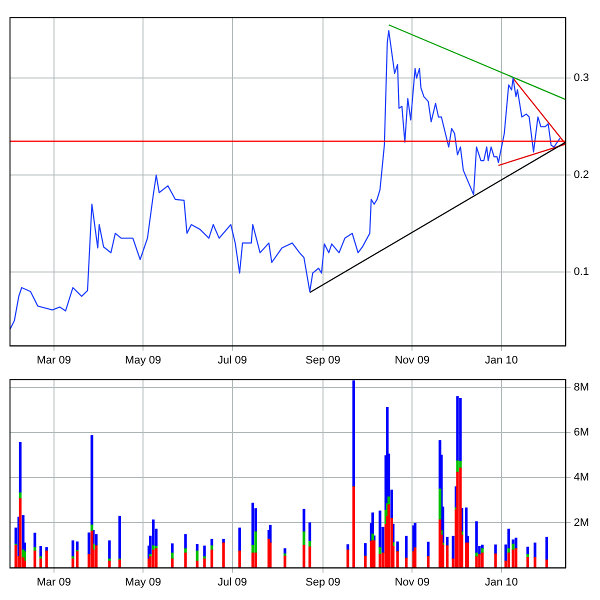  I want to click on y-tick-label: 4M, so click(581, 478).